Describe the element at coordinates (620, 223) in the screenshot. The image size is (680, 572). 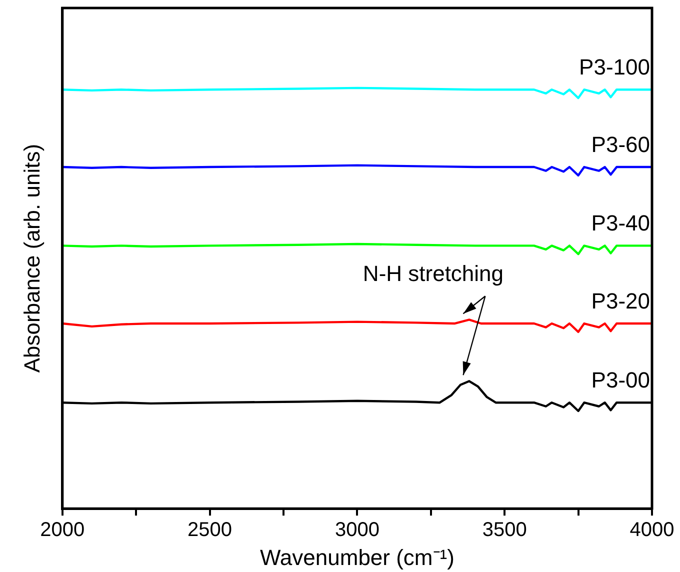
I see `series-label: P3-40` at that location.